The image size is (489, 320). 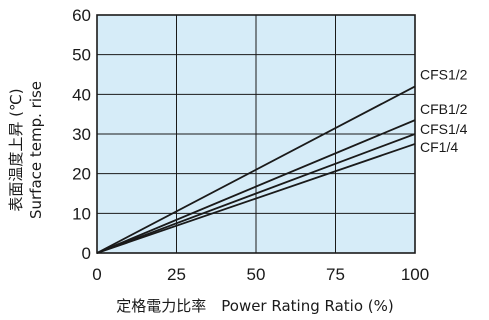 I want to click on x-tick-label: 25, so click(x=176, y=274).